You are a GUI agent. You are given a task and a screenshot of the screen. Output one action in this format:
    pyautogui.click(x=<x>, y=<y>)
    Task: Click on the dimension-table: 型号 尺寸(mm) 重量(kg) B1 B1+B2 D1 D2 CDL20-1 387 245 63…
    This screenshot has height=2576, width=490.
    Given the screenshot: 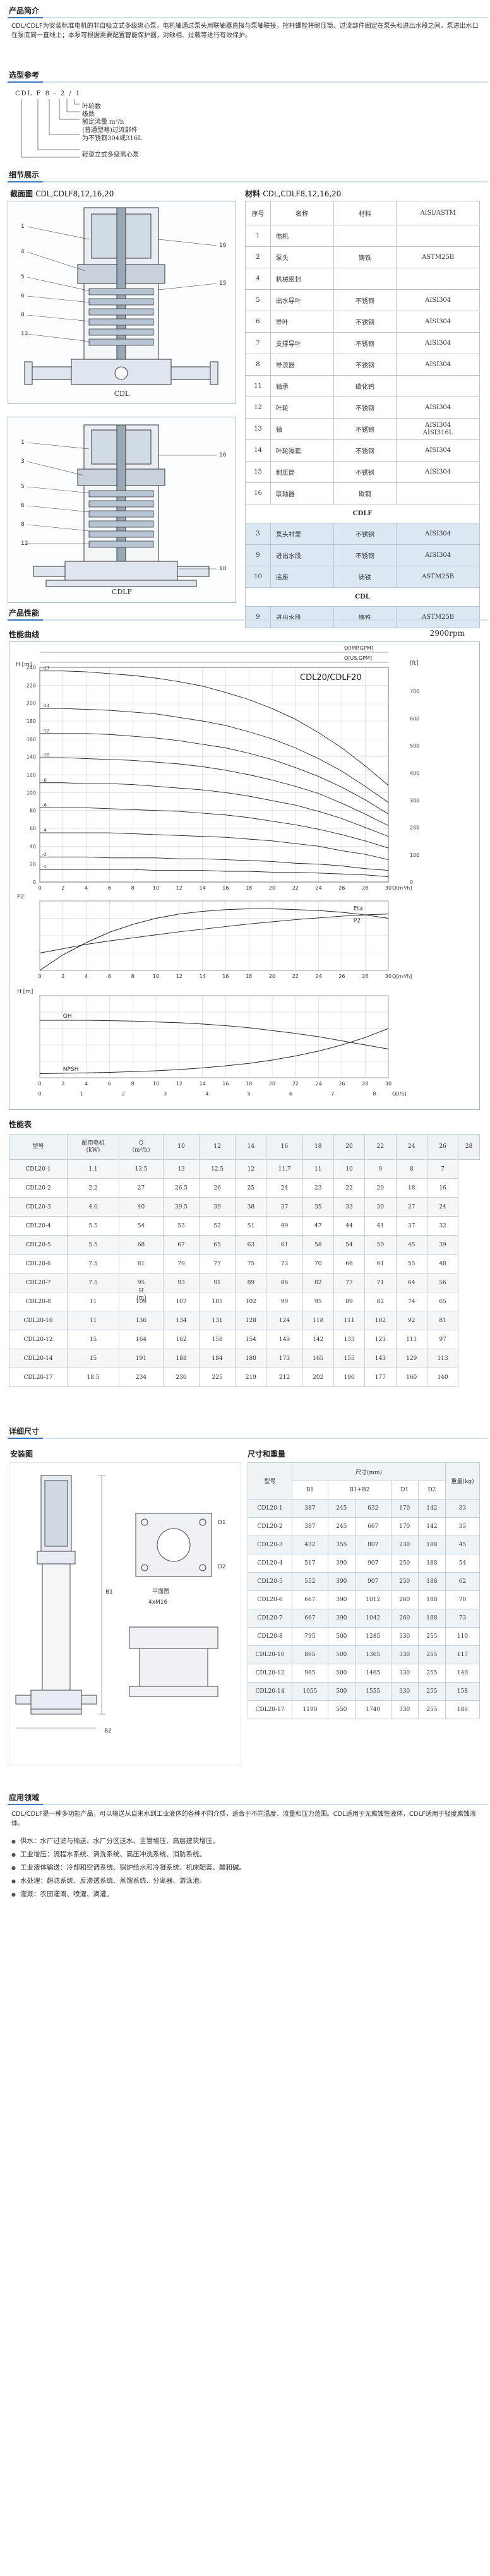 What is the action you would take?
    pyautogui.click(x=364, y=1590)
    